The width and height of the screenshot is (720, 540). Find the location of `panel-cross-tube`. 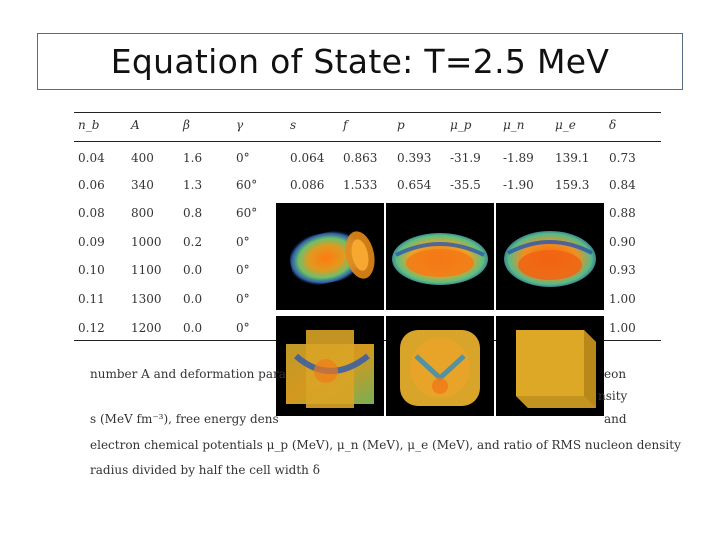

panel-cross-tube is located at coordinates (330, 366).